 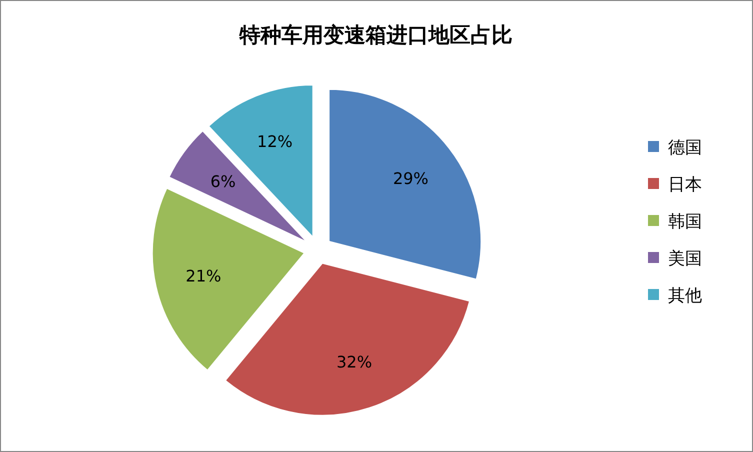 What do you see at coordinates (685, 185) in the screenshot?
I see `legend-label: 日本` at bounding box center [685, 185].